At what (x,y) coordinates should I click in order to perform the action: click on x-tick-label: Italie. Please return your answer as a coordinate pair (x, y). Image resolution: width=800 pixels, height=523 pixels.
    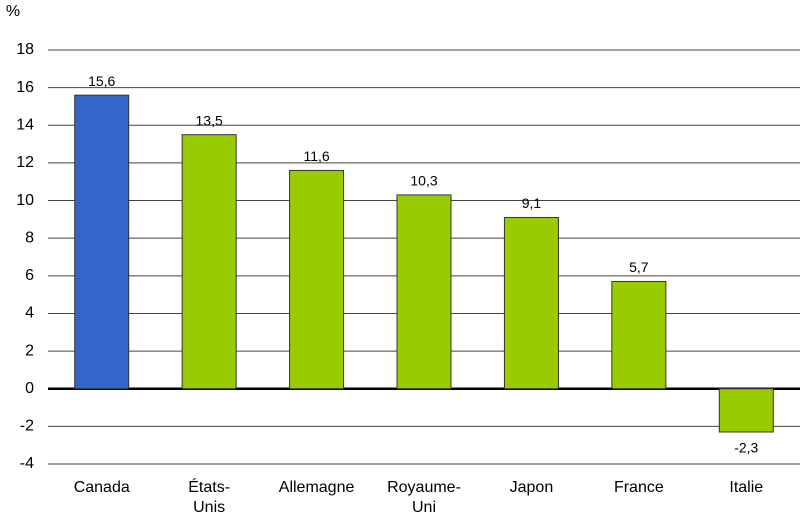
    Looking at the image, I should click on (746, 487).